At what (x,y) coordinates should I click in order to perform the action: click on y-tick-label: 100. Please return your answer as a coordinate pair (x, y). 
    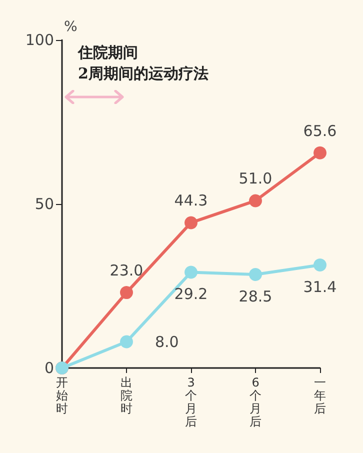
    Looking at the image, I should click on (39, 40).